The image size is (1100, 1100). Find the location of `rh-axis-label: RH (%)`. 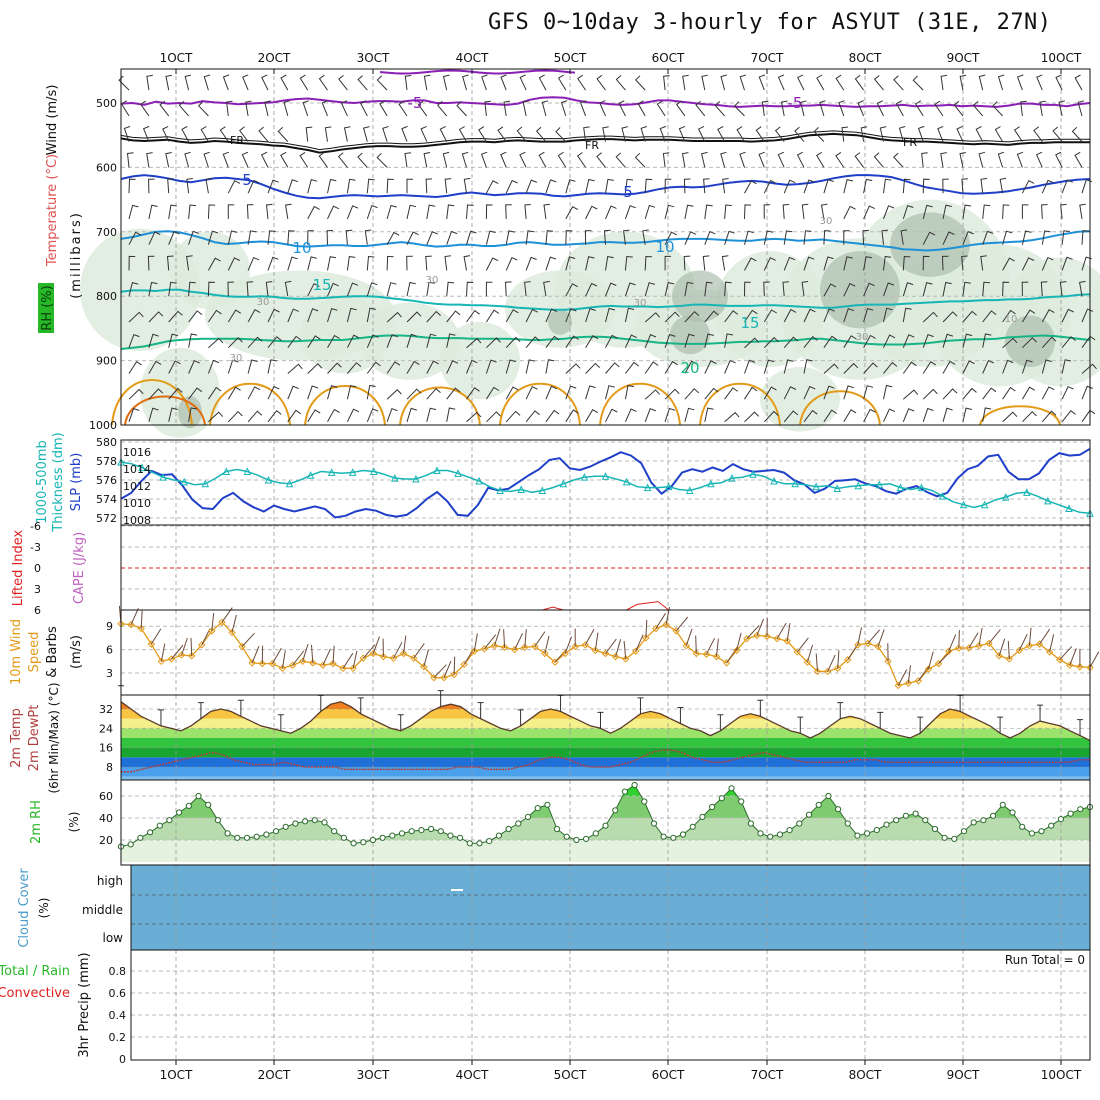

rh-axis-label: RH (%) is located at coordinates (47, 307).